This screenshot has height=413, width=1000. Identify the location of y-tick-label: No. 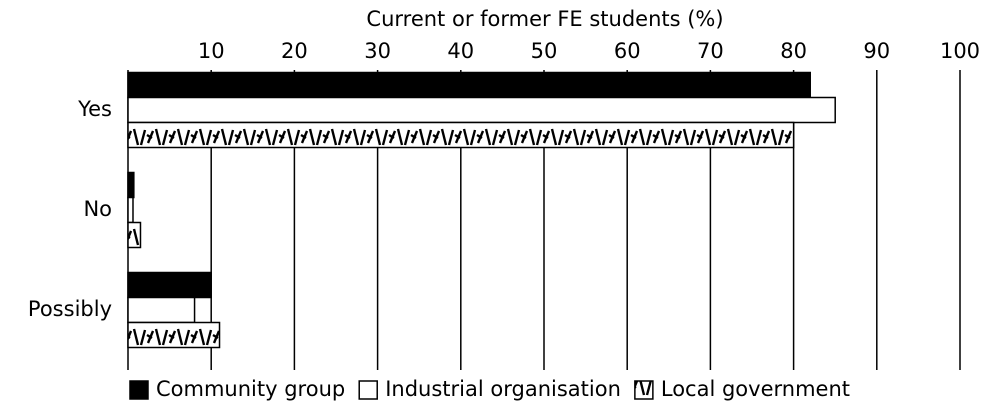
(97, 209).